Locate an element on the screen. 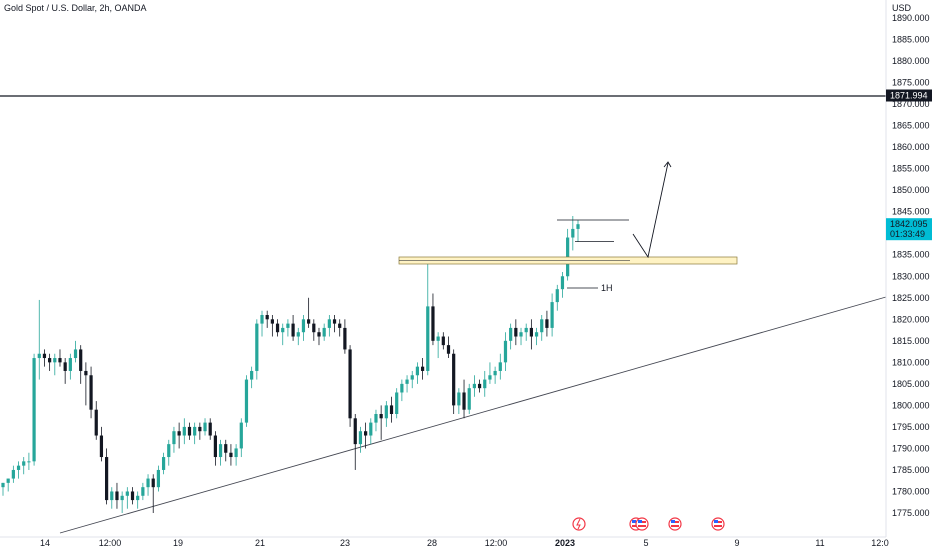 The image size is (932, 550). time-axis: 14 12:00 19 21 23 28 12:00 2023 5 9 11 12:0 is located at coordinates (444, 542).